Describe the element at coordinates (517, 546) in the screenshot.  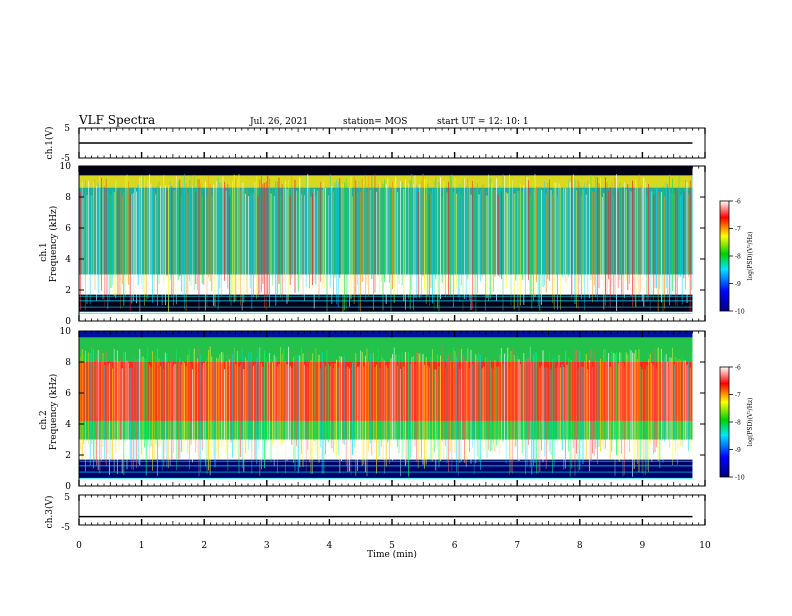
I see `time-tick-label: 7` at that location.